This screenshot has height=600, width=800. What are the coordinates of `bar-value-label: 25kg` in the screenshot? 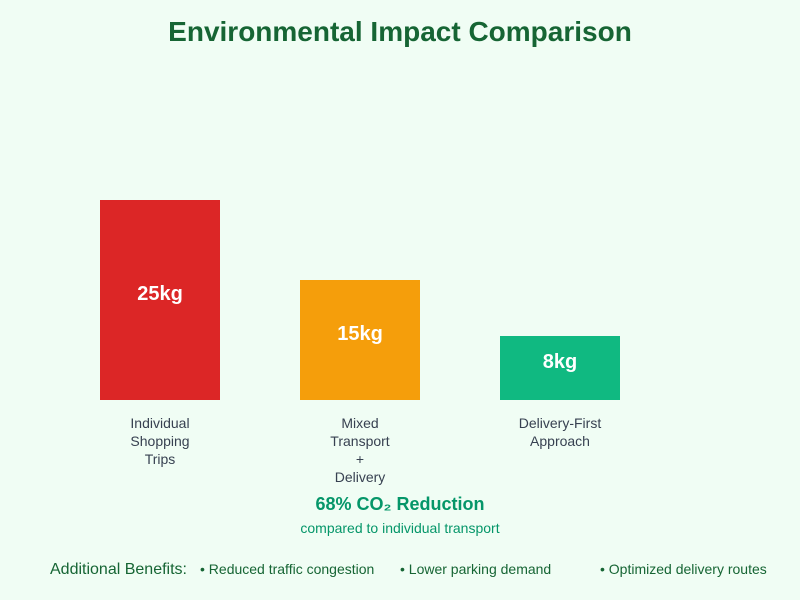 It's located at (160, 294).